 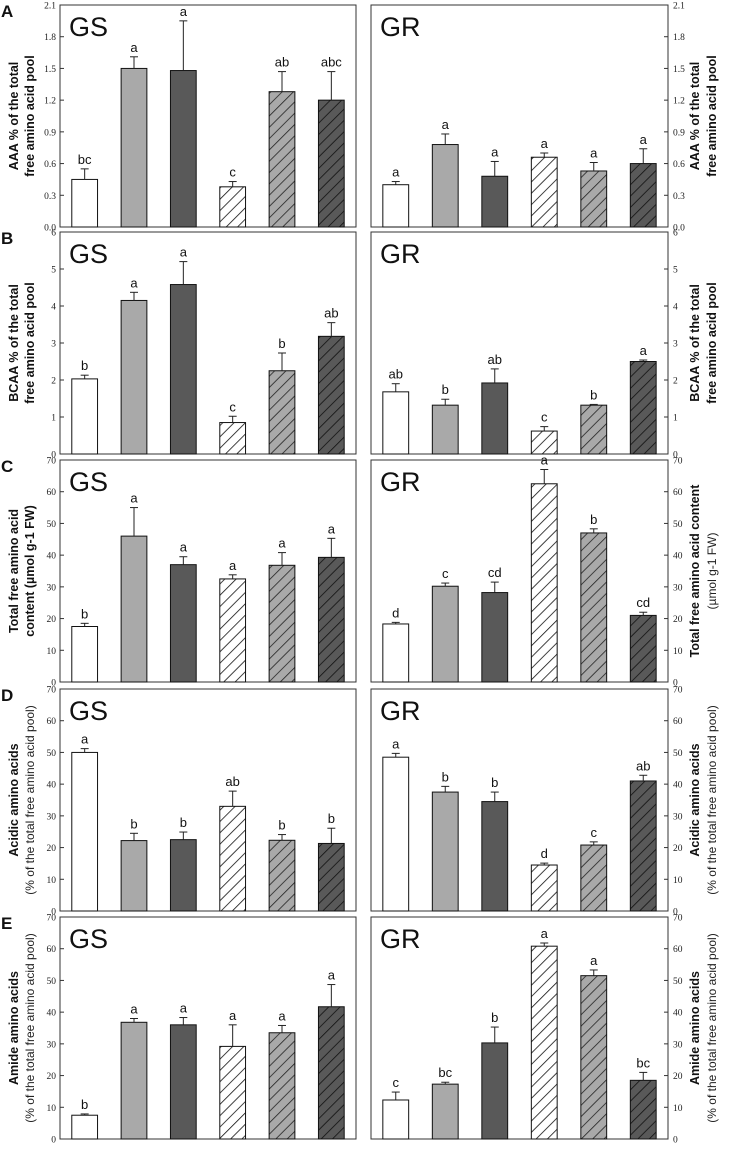 What do you see at coordinates (675, 271) in the screenshot?
I see `y-tick-label: 5` at bounding box center [675, 271].